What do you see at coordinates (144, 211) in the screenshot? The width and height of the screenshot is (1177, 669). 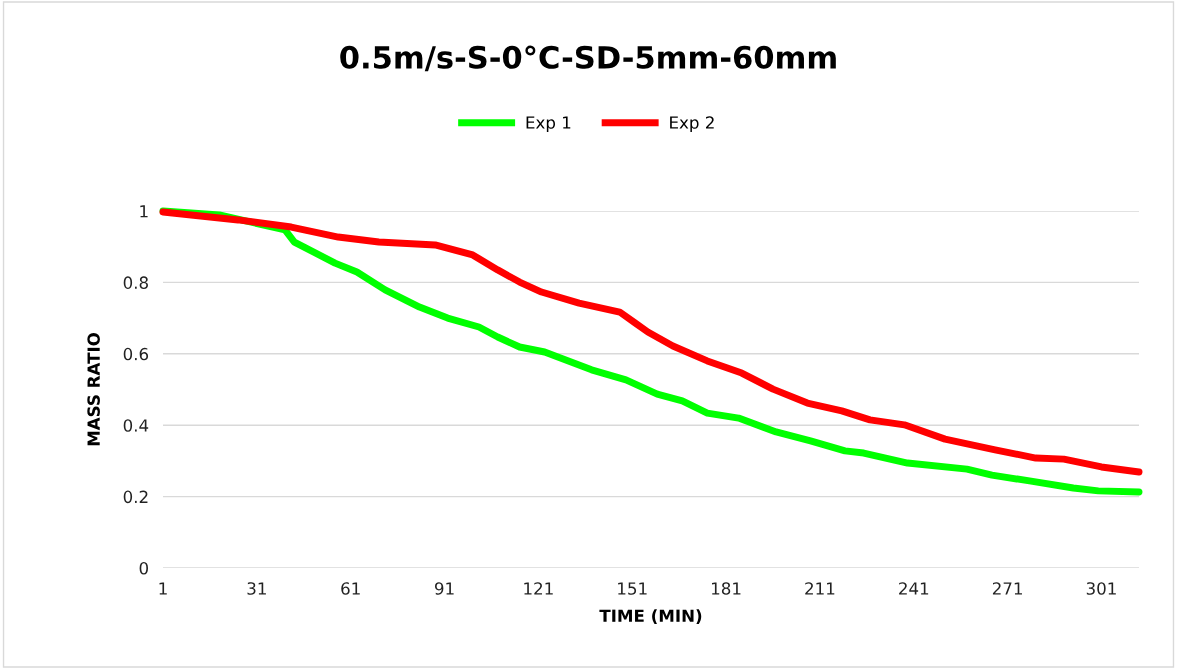 I see `y-tick-label: 1` at bounding box center [144, 211].